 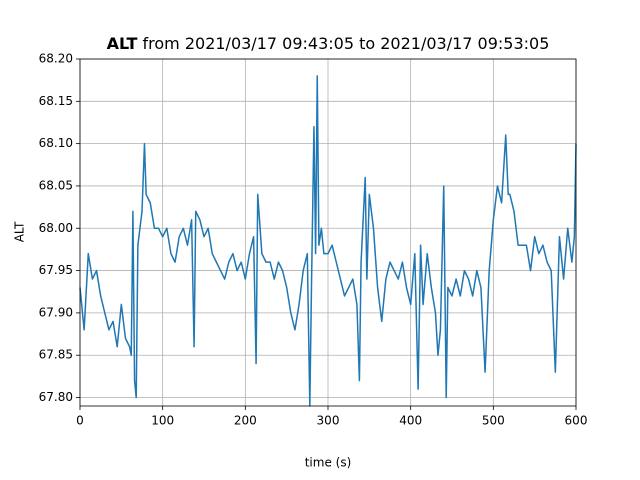 I want to click on y-tick-label: 68.20, so click(x=56, y=59).